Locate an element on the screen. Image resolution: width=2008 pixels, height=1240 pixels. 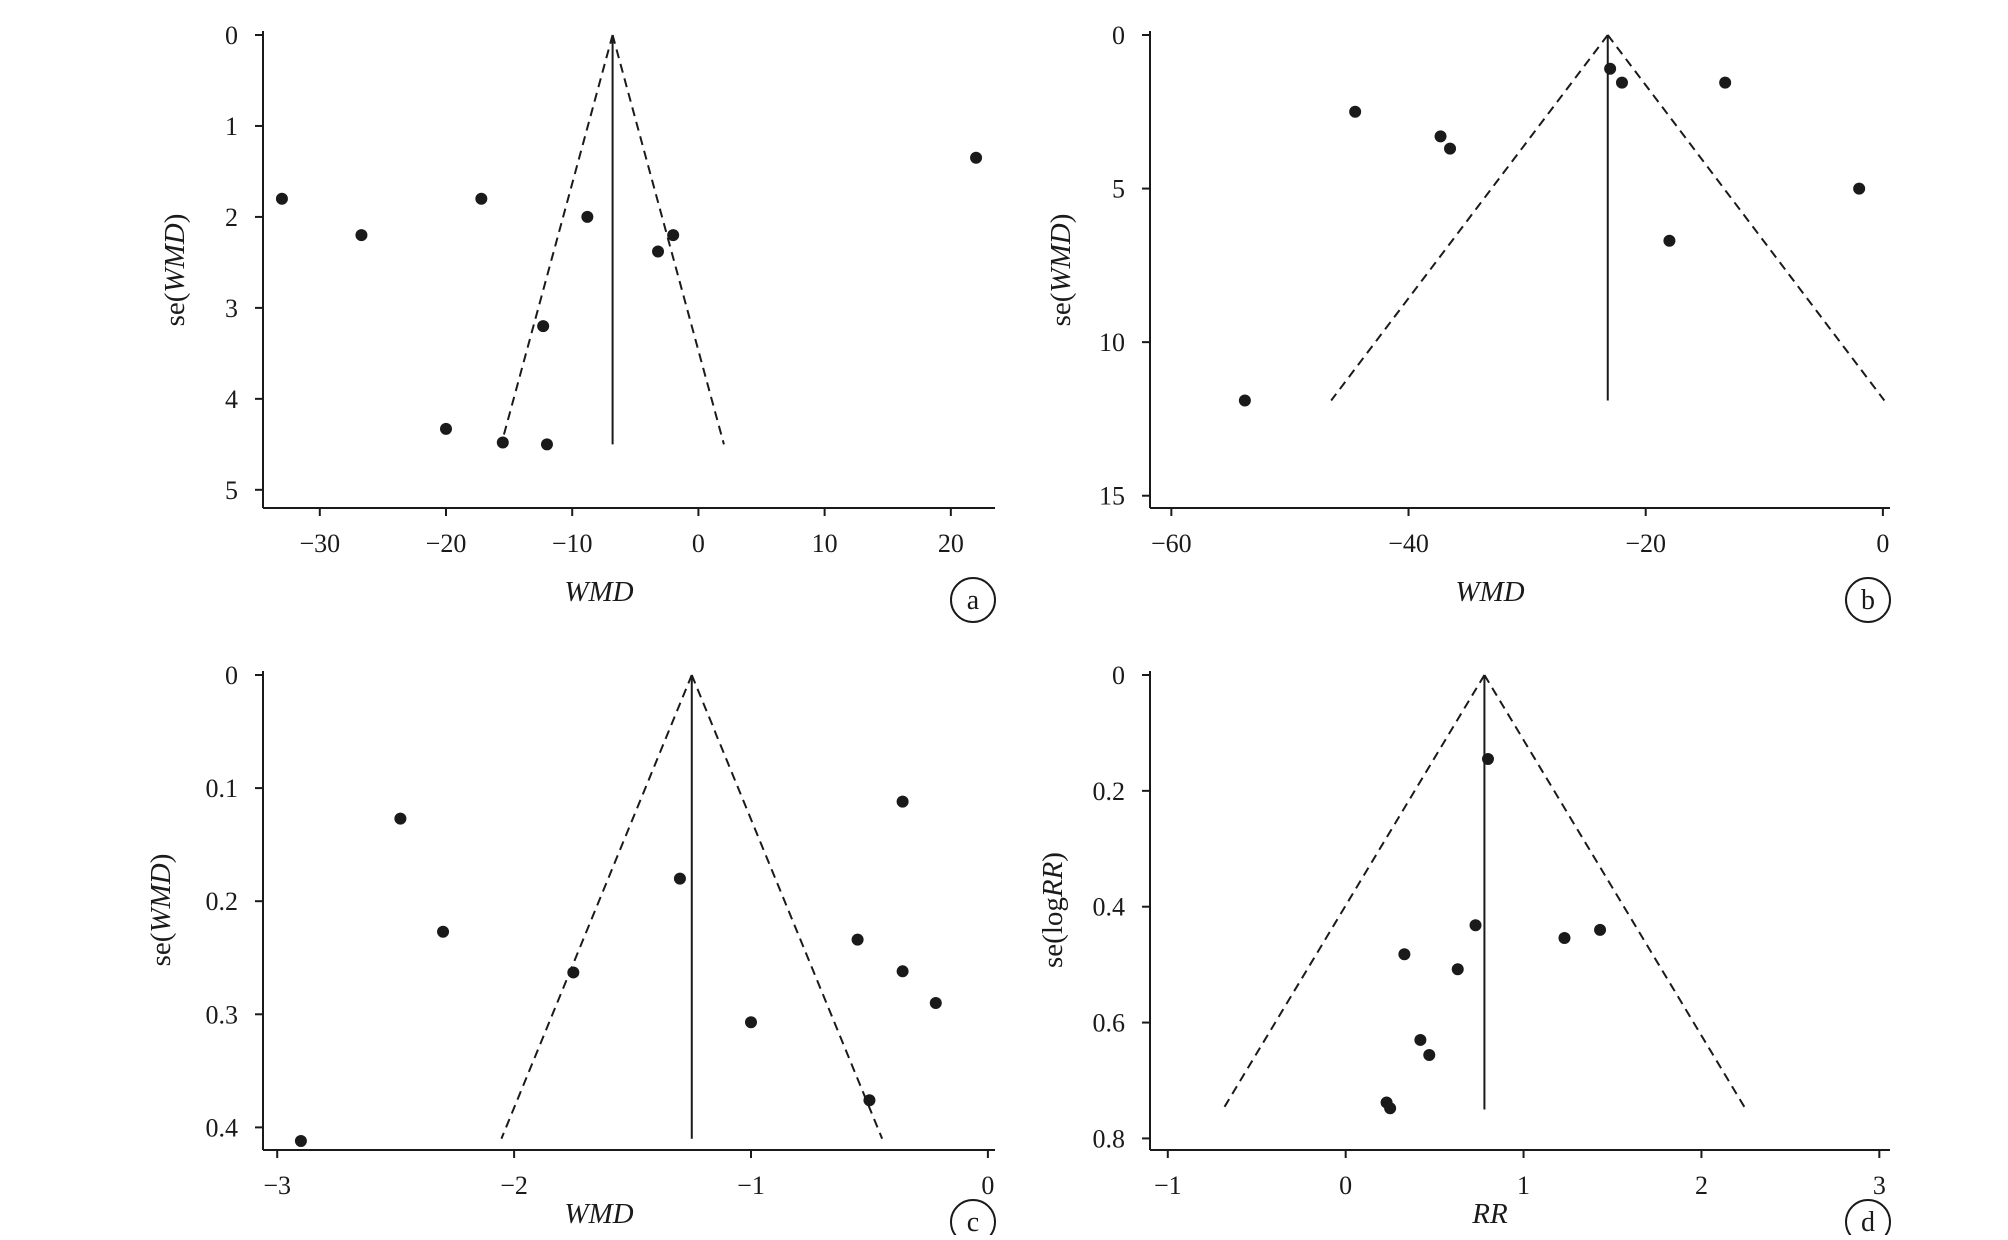
y-axis-label: se(logRR) is located at coordinates (1053, 910).